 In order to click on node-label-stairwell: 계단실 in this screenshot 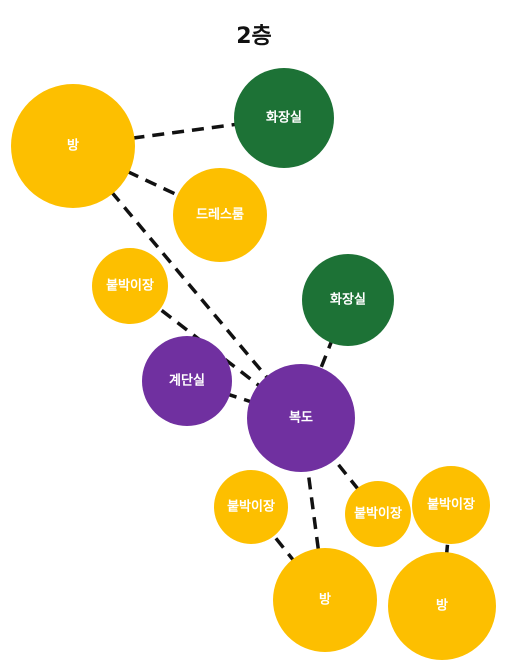, I will do `click(187, 381)`.